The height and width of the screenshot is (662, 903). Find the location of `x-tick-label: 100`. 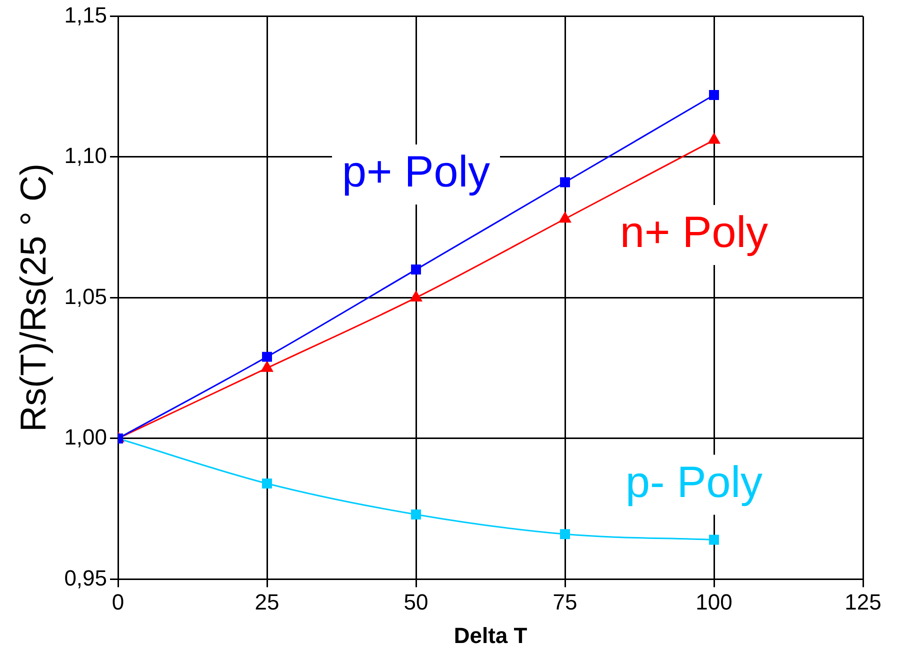

x-tick-label: 100 is located at coordinates (714, 601).